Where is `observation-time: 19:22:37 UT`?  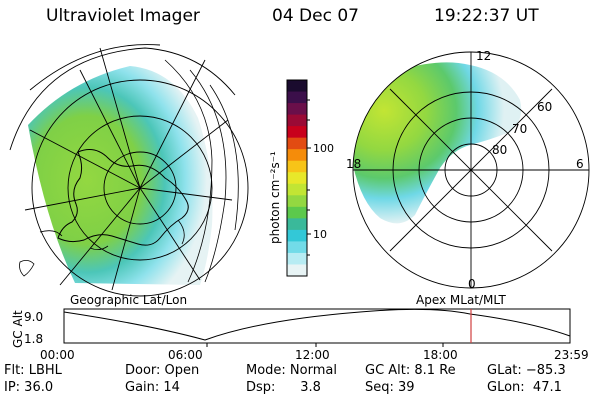
observation-time: 19:22:37 UT is located at coordinates (486, 16).